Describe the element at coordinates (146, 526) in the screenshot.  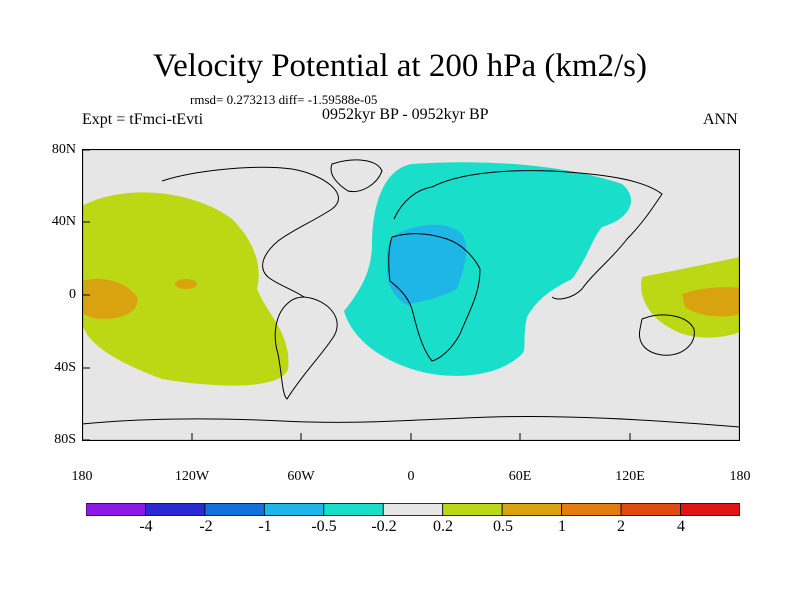
I see `colorbar-label-neg4: -4` at that location.